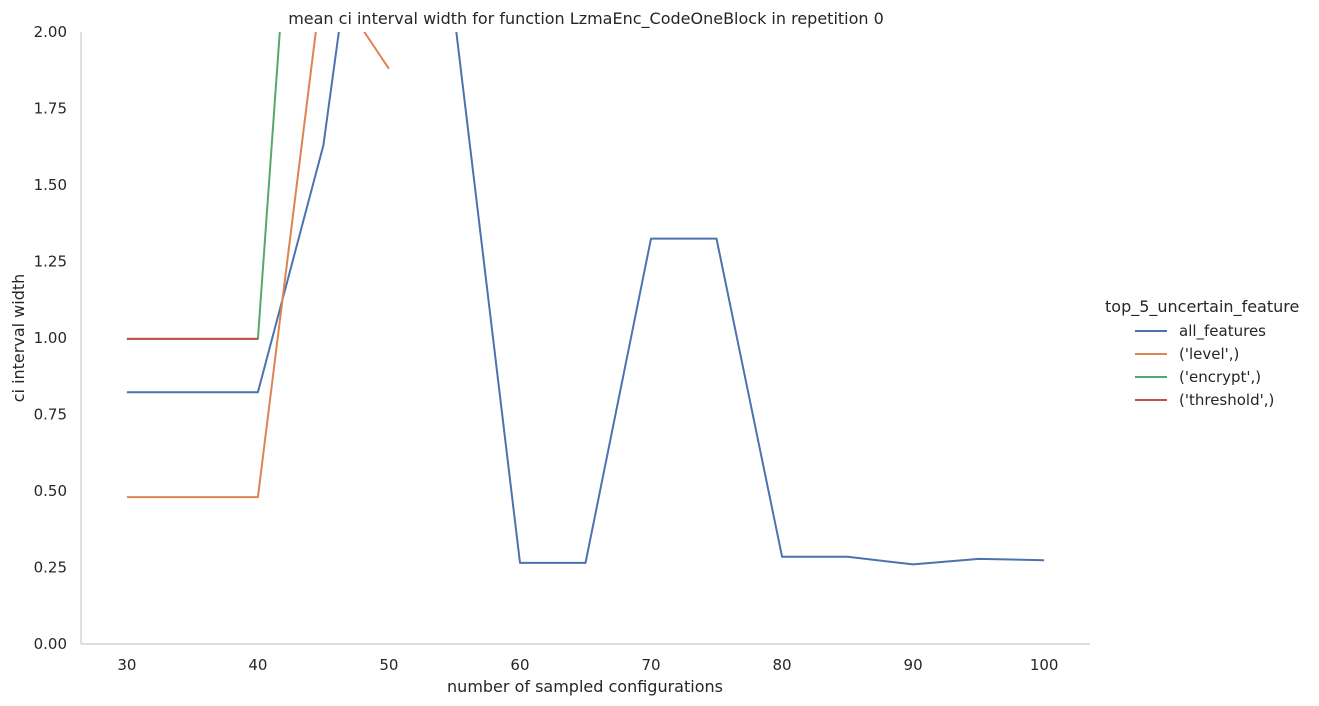 The image size is (1319, 706). Describe the element at coordinates (782, 665) in the screenshot. I see `x-tick-label: 80` at that location.